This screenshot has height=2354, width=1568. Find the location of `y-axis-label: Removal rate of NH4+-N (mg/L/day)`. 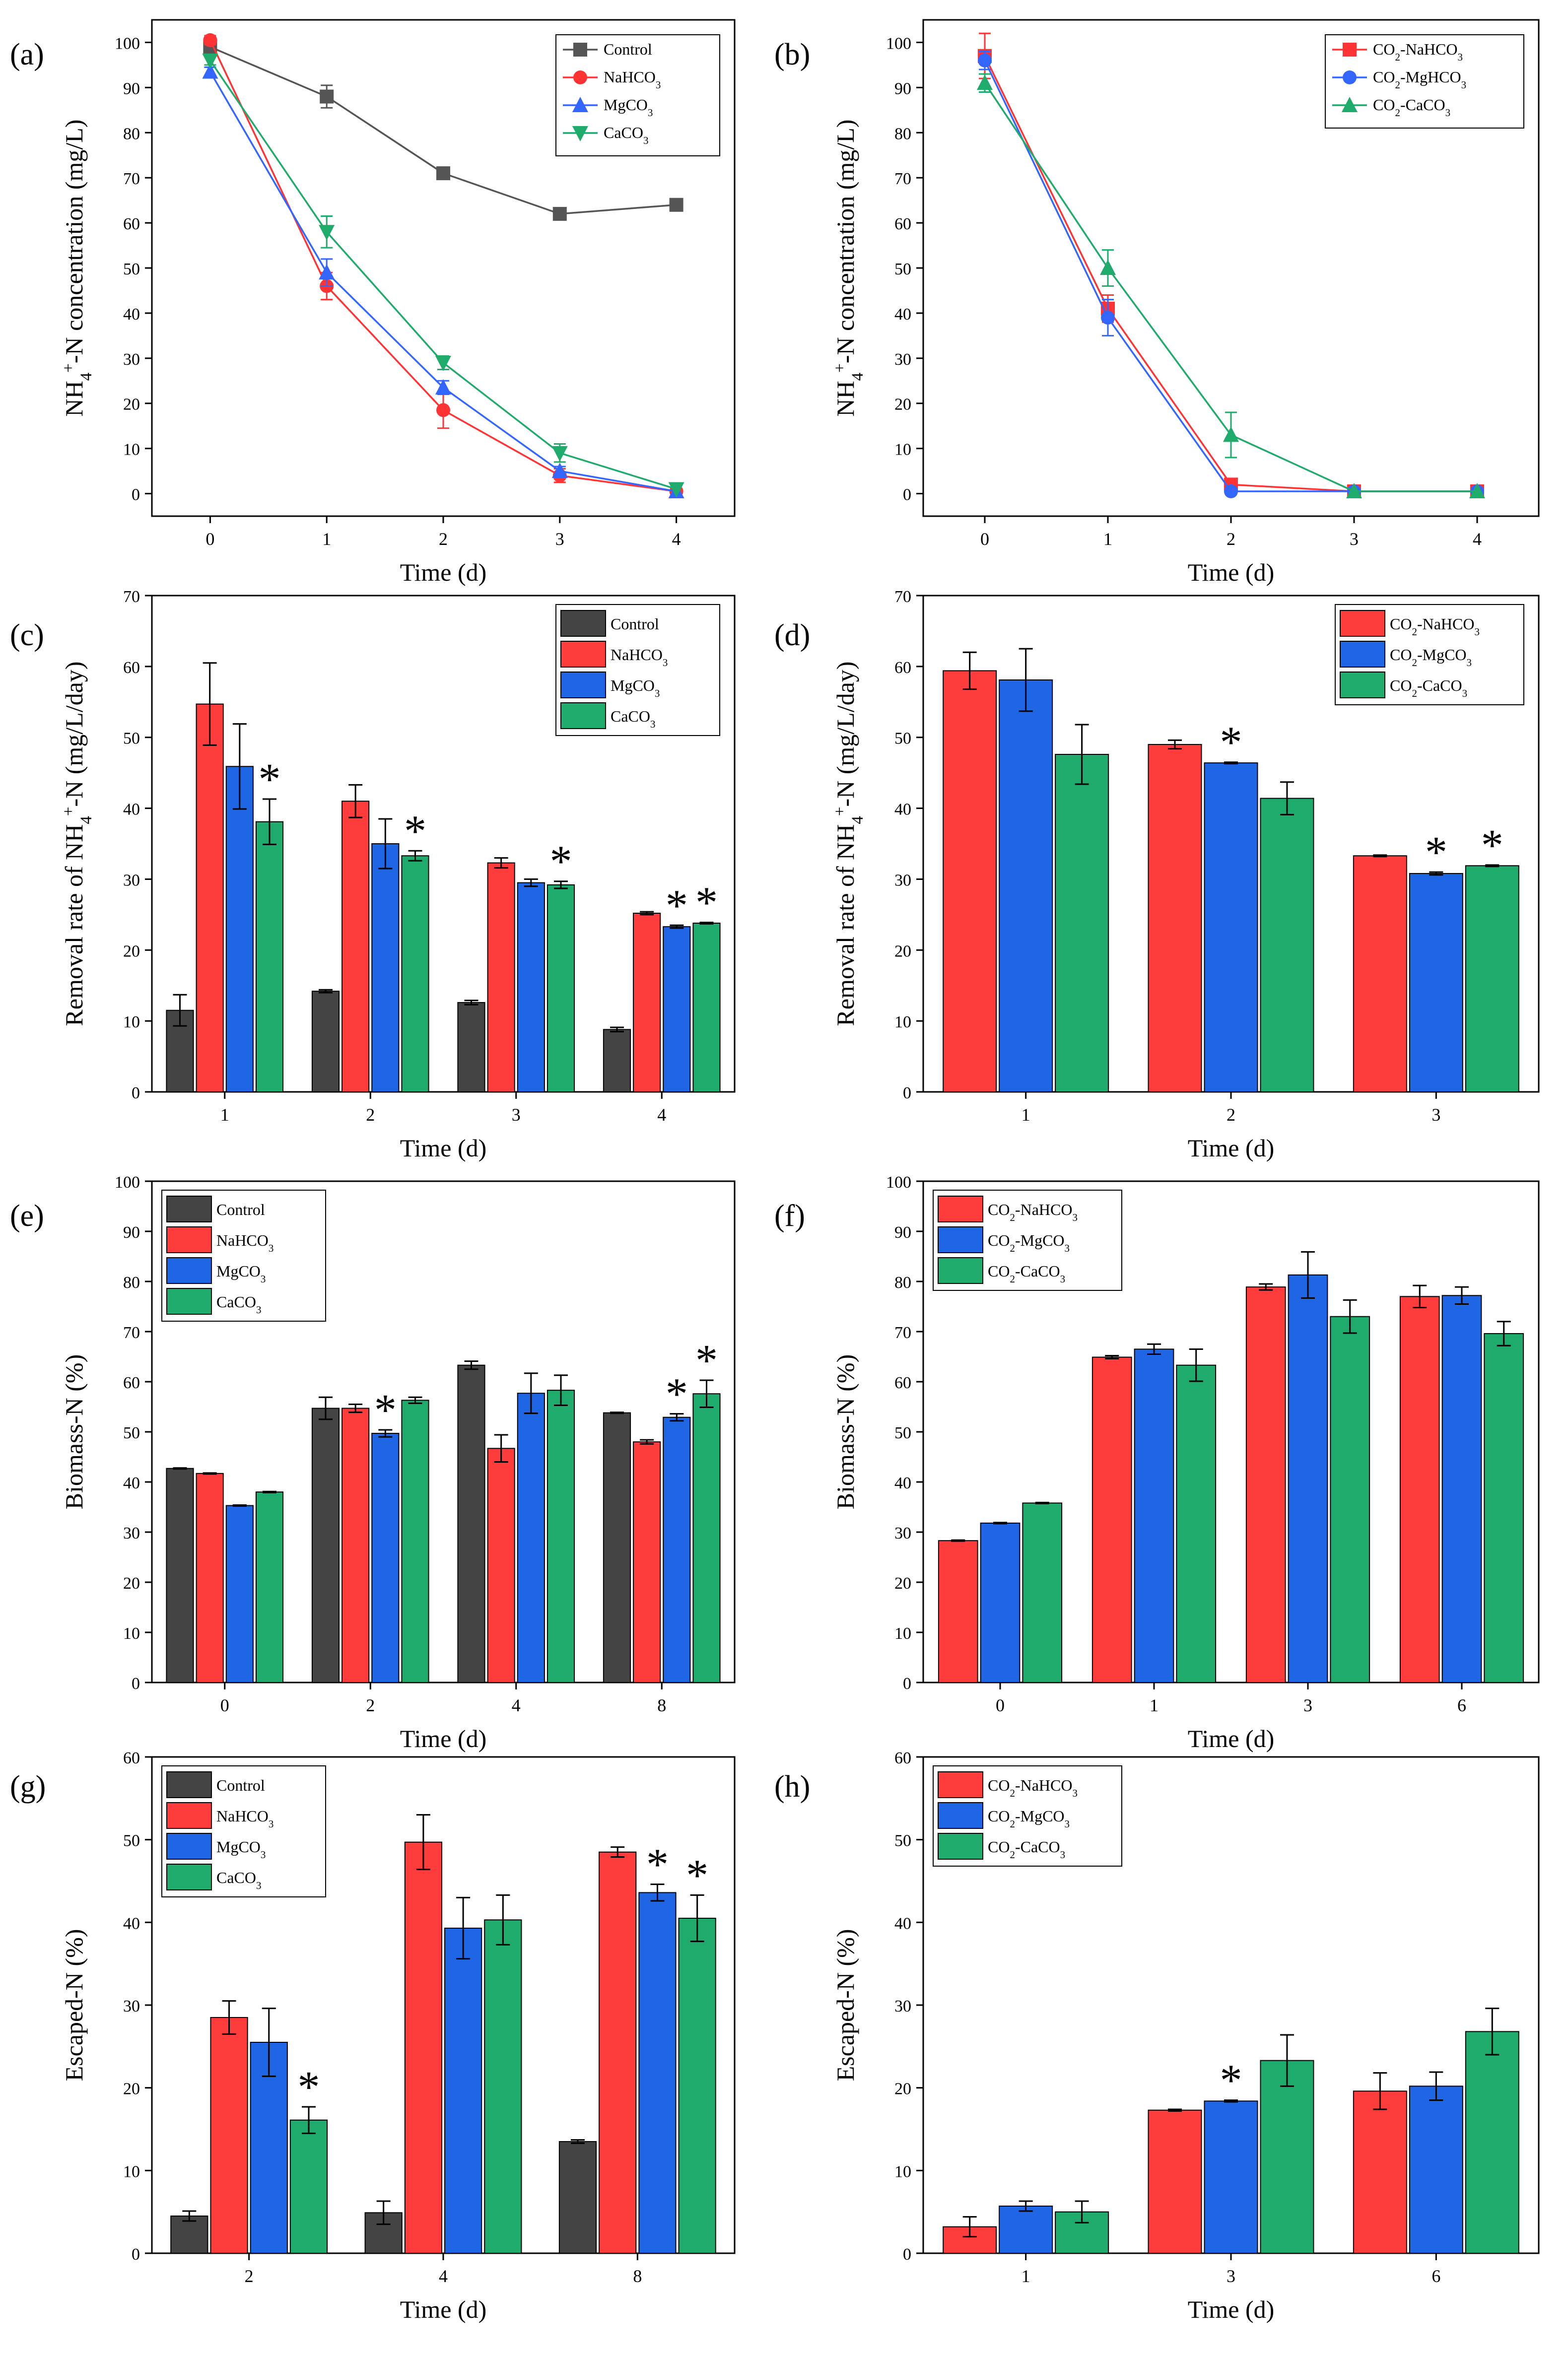

y-axis-label: Removal rate of NH4+-N (mg/L/day) is located at coordinates (77, 844).